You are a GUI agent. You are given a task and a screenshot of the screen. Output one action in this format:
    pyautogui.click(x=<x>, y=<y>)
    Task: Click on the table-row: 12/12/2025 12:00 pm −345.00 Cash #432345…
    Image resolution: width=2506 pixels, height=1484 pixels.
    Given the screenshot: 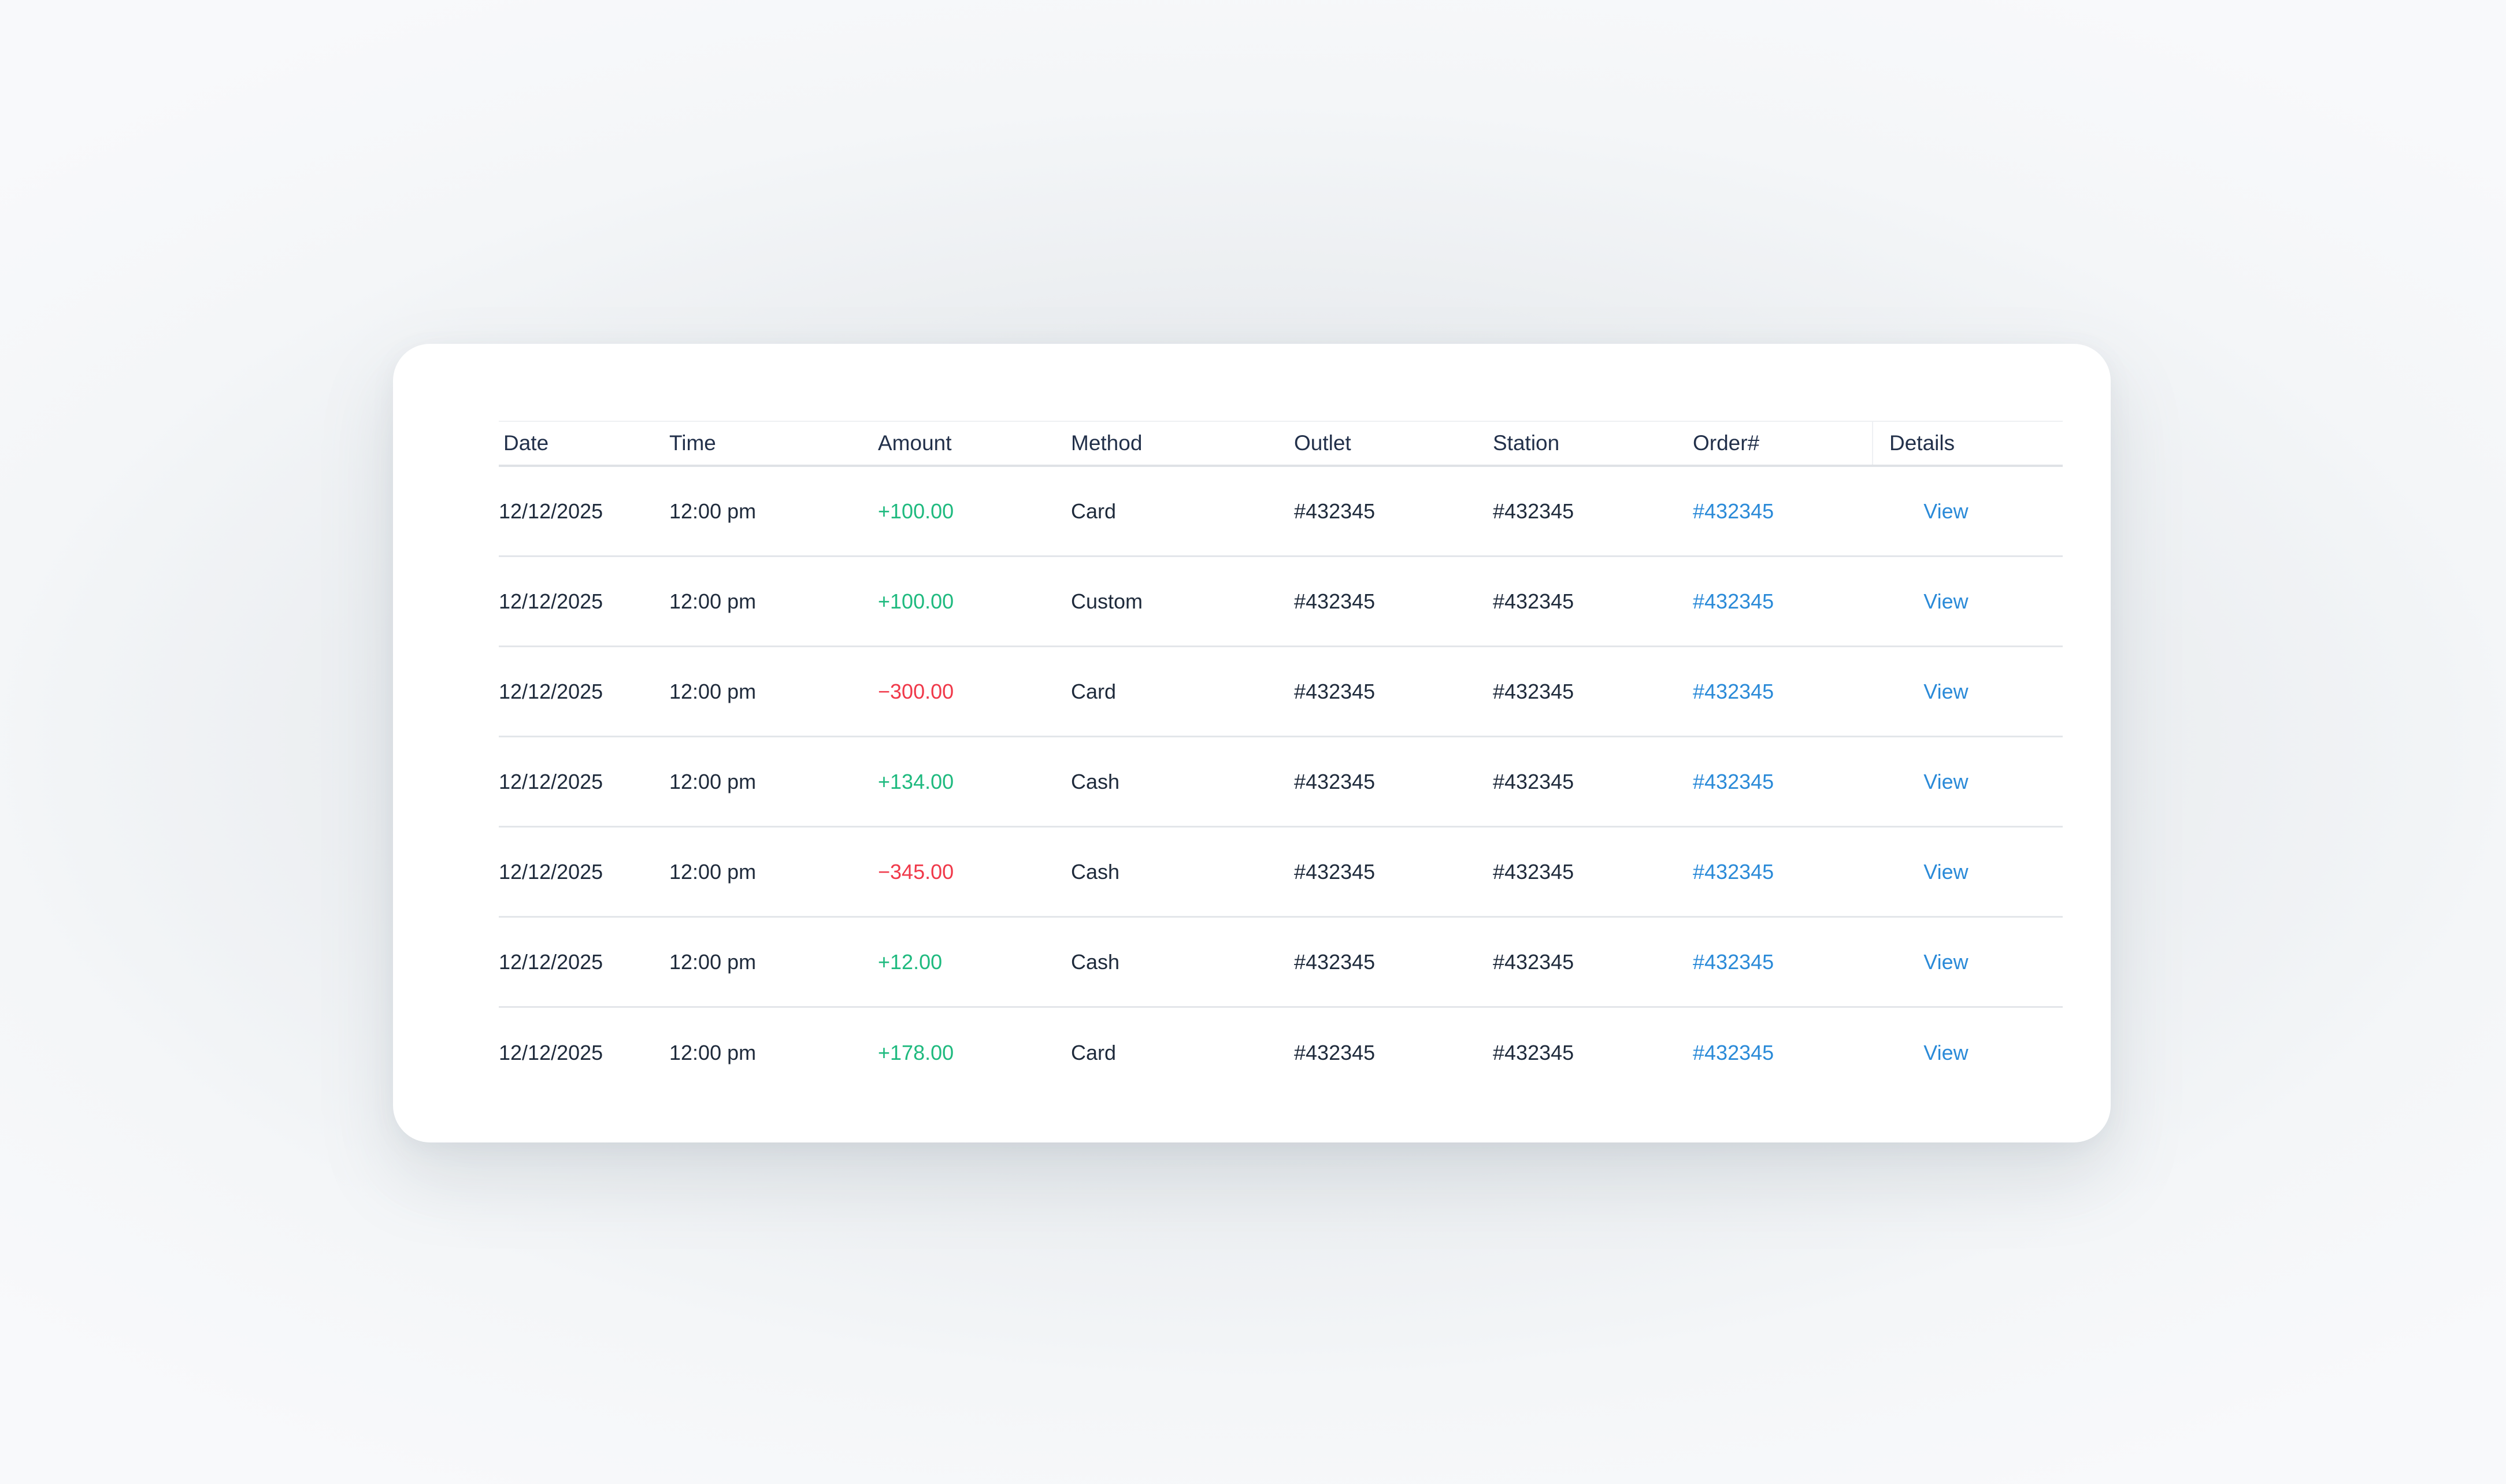 What is the action you would take?
    pyautogui.click(x=1281, y=873)
    